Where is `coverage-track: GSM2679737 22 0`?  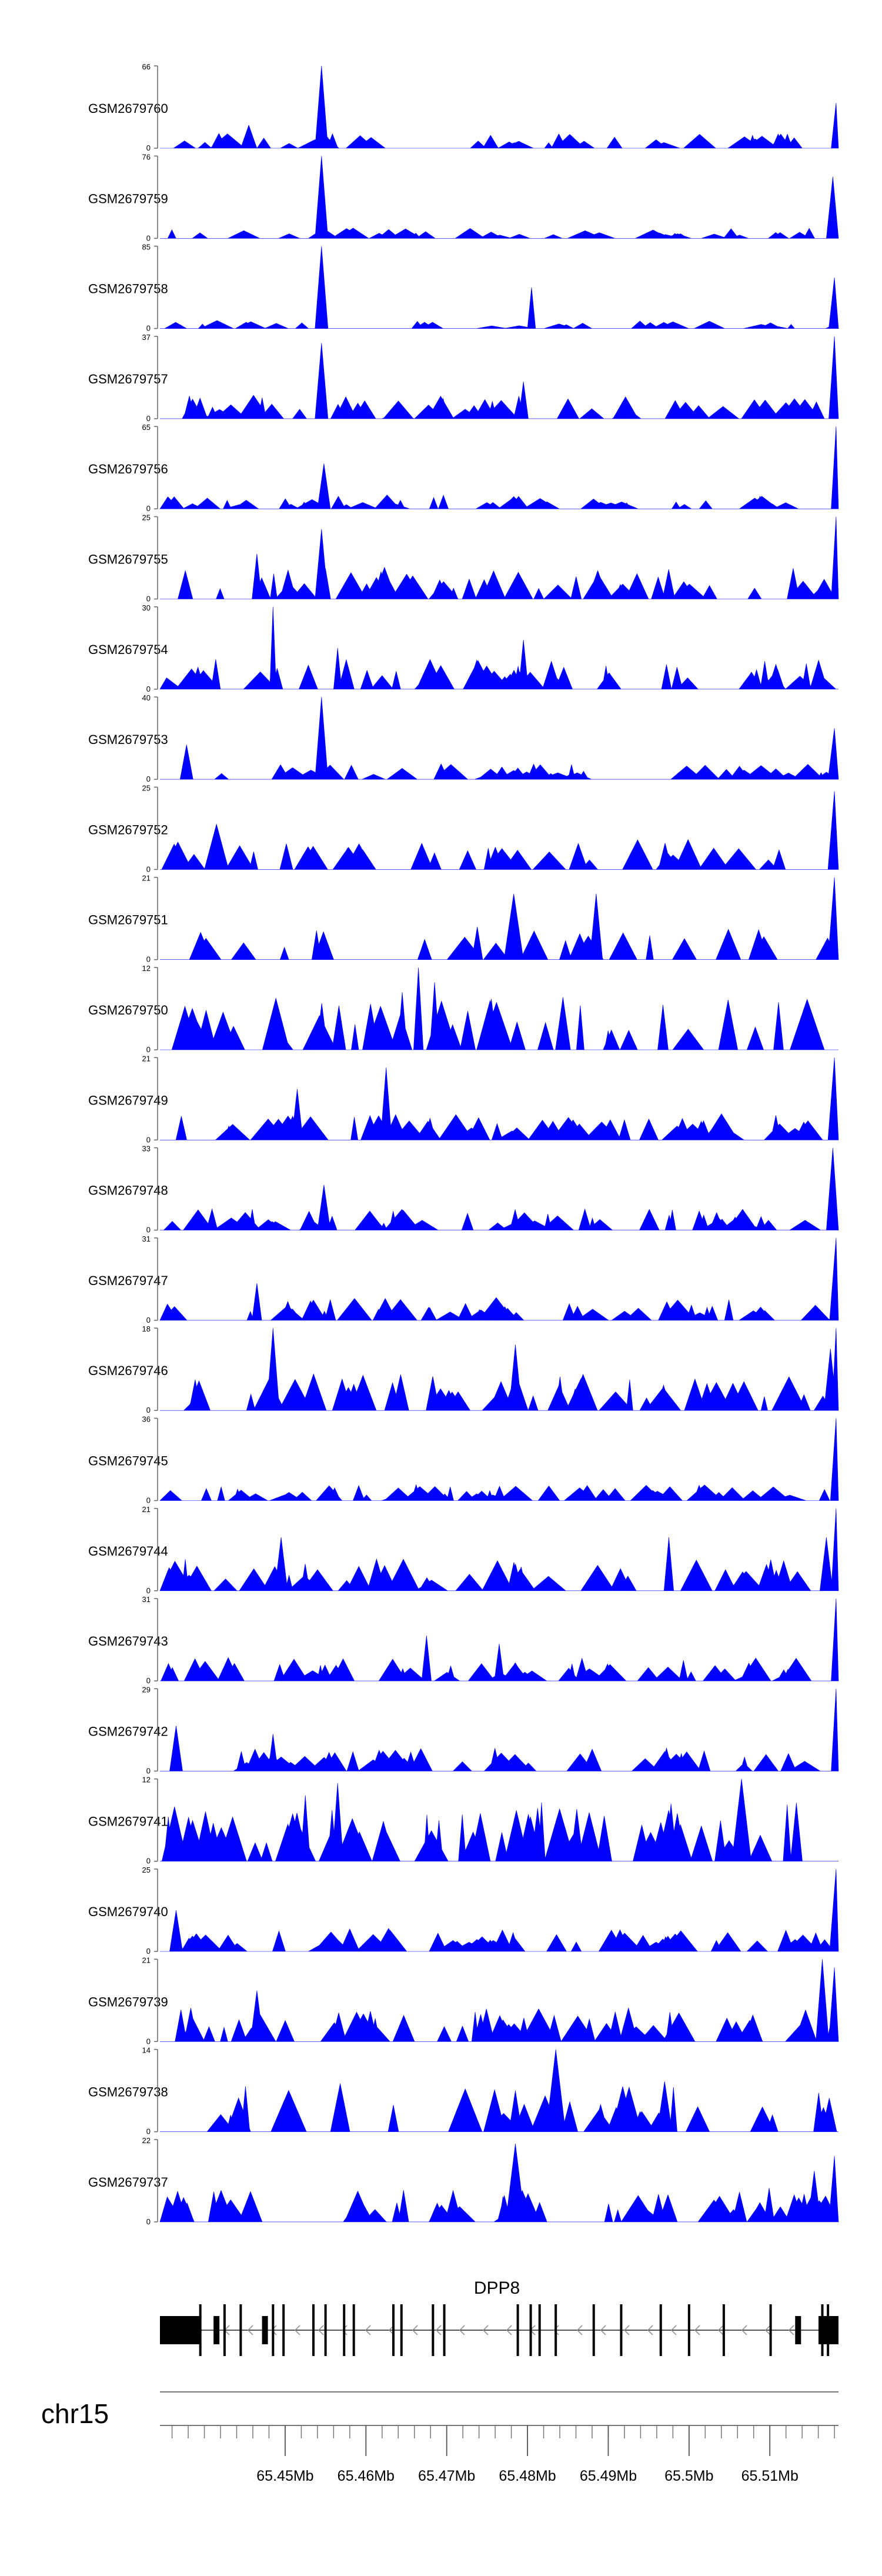 coverage-track: GSM2679737 22 0 is located at coordinates (463, 2181).